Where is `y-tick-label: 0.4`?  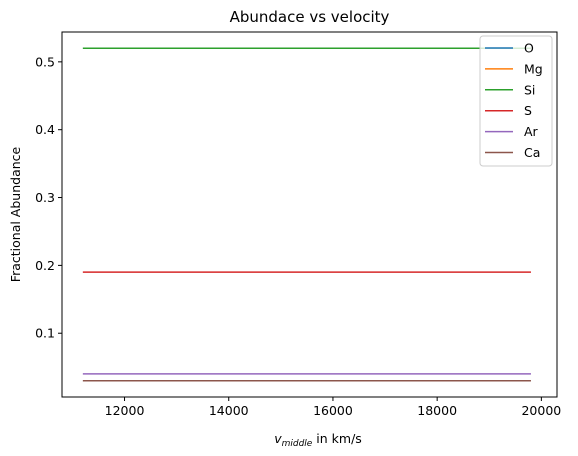 y-tick-label: 0.4 is located at coordinates (45, 129).